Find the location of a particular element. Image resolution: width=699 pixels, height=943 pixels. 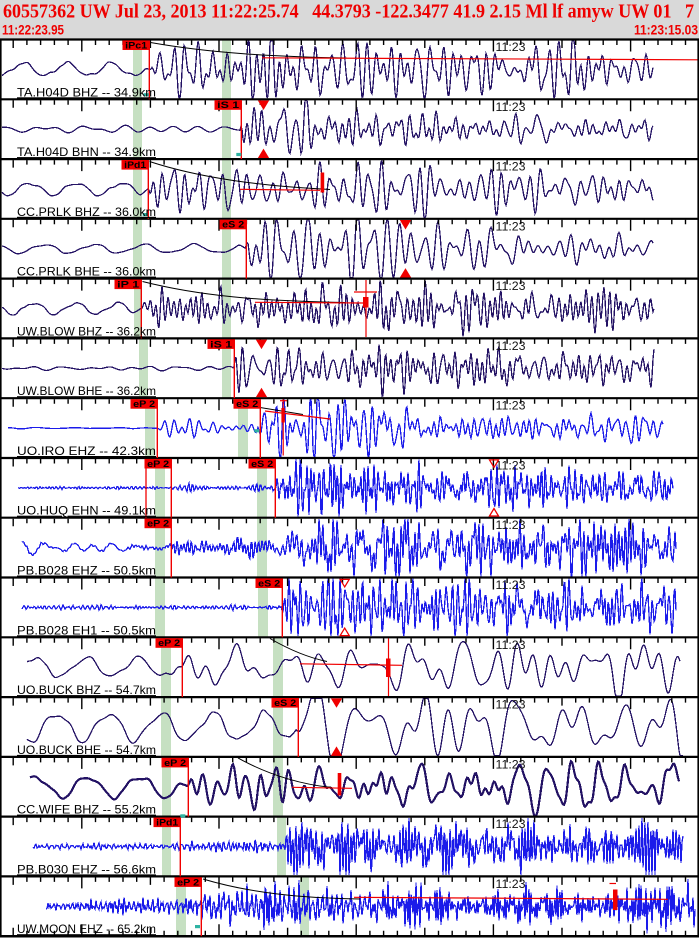

svg-text: iPc1 is located at coordinates (136, 45).